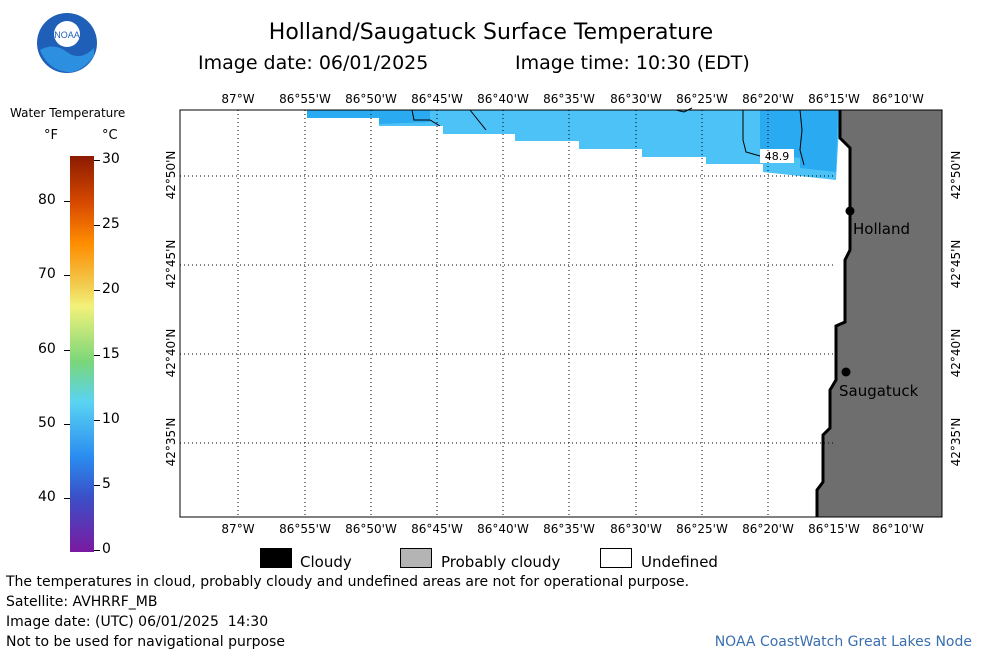  I want to click on shoreline, so click(833, 313).